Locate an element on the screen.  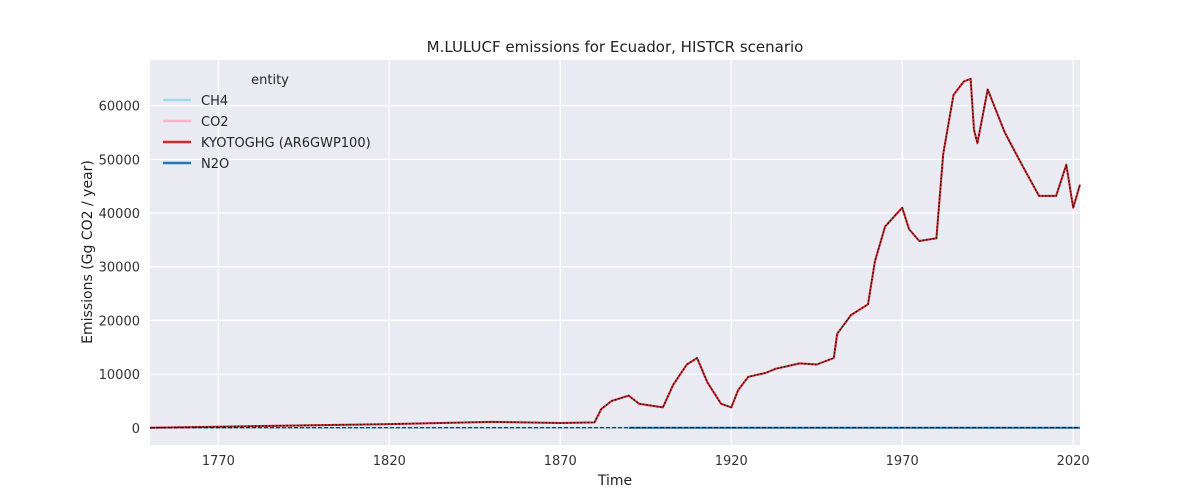
y-tick-label: 60000 is located at coordinates (119, 107).